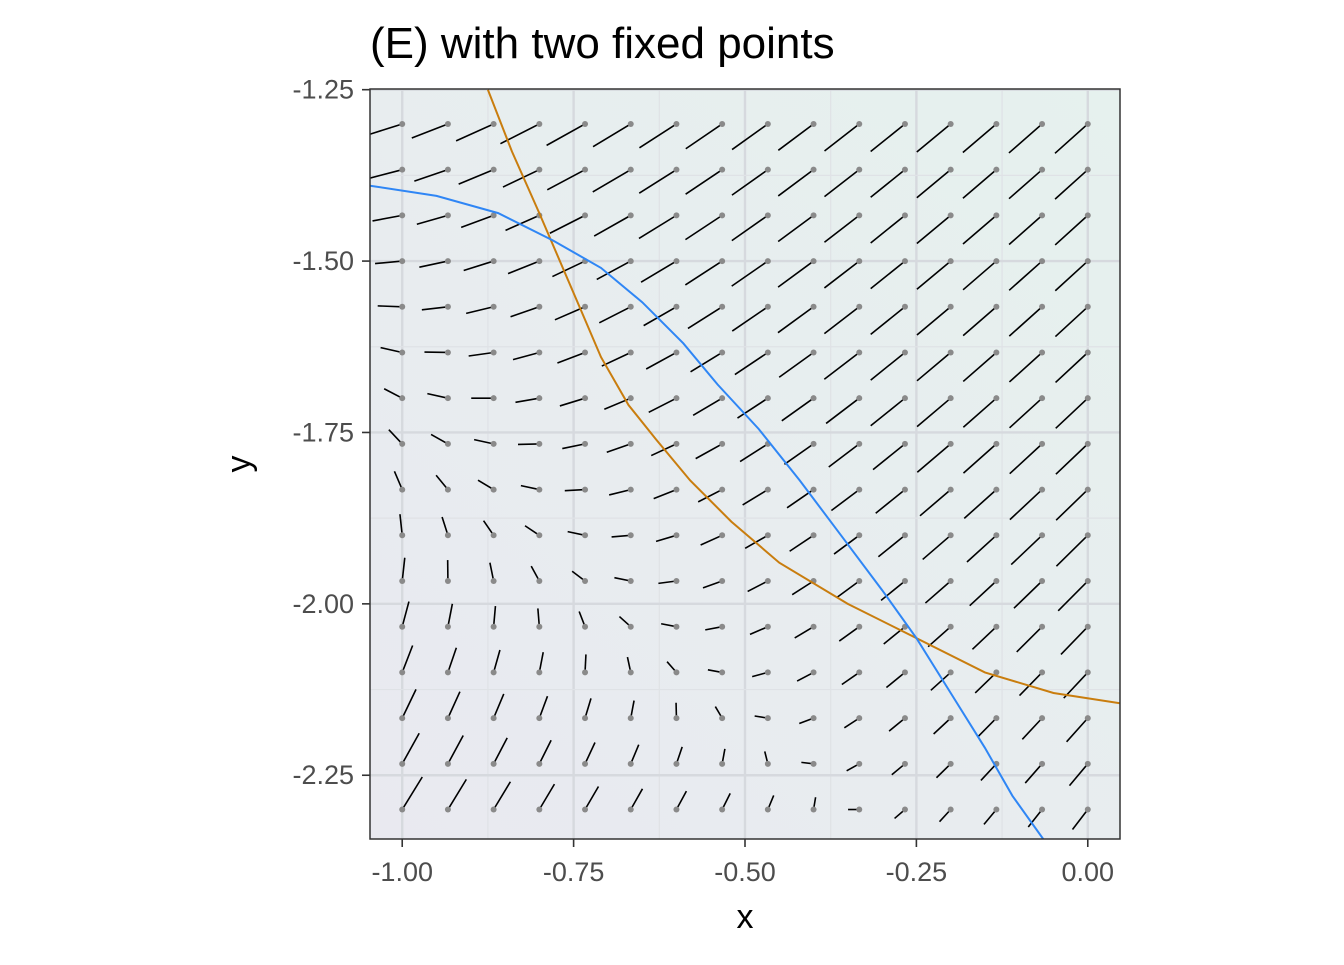 This screenshot has width=1344, height=965. Describe the element at coordinates (1087, 872) in the screenshot. I see `x-tick-label: 0.00` at that location.